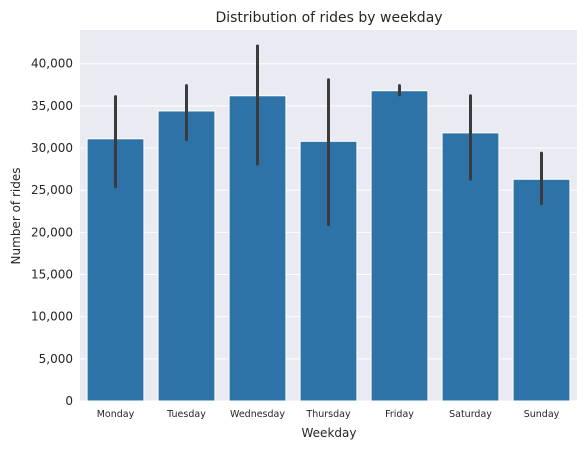 The width and height of the screenshot is (587, 449). I want to click on y-tick-label: 35,000, so click(52, 106).